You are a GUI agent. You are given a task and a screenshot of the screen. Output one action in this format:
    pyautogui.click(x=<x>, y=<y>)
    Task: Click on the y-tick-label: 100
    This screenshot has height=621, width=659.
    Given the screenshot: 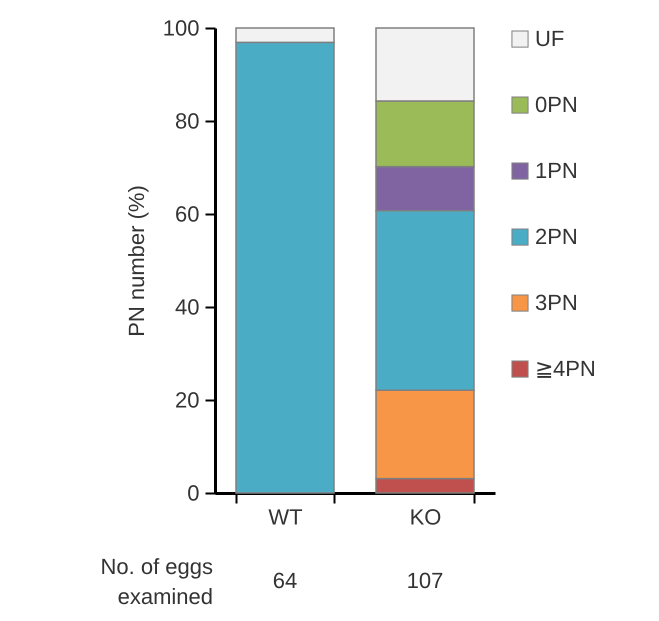 What is the action you would take?
    pyautogui.click(x=181, y=28)
    